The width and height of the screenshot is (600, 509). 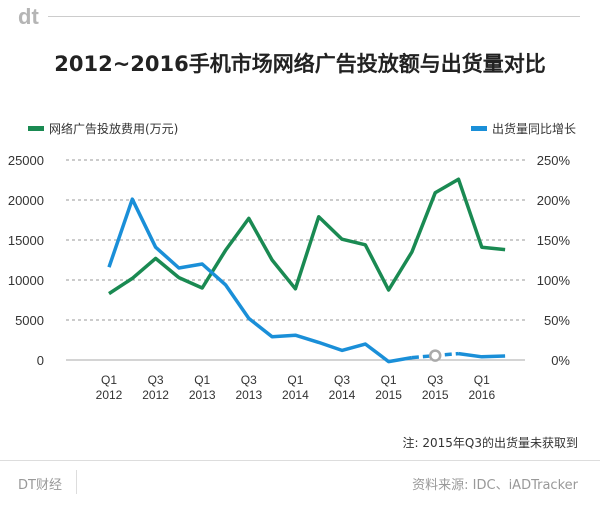 I want to click on legend-shipment-growth: 出货量同比增长, so click(x=523, y=128).